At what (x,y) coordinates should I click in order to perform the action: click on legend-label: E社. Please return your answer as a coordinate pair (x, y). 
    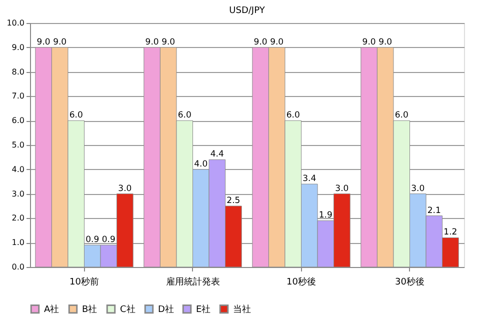
    Looking at the image, I should click on (203, 310).